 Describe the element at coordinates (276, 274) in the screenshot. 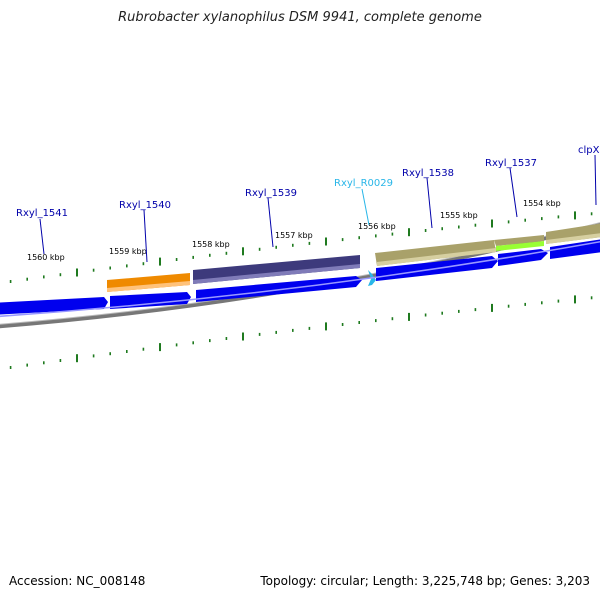

I see `feature-block-purple-shade` at that location.